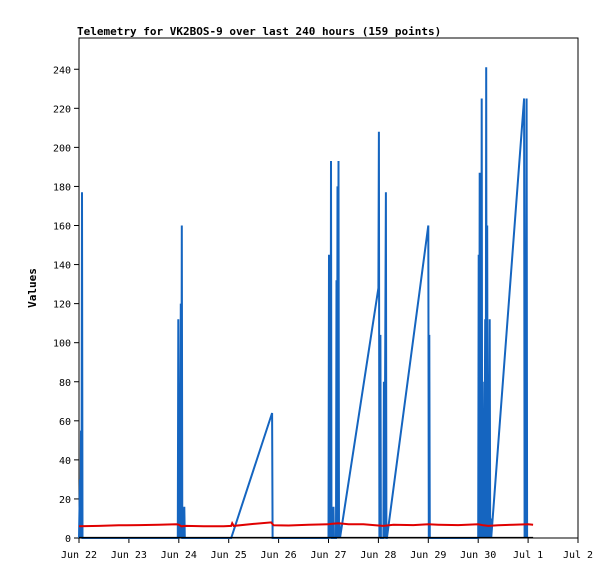 The width and height of the screenshot is (615, 579). Describe the element at coordinates (279, 555) in the screenshot. I see `x-tick-label: Jun 26` at that location.